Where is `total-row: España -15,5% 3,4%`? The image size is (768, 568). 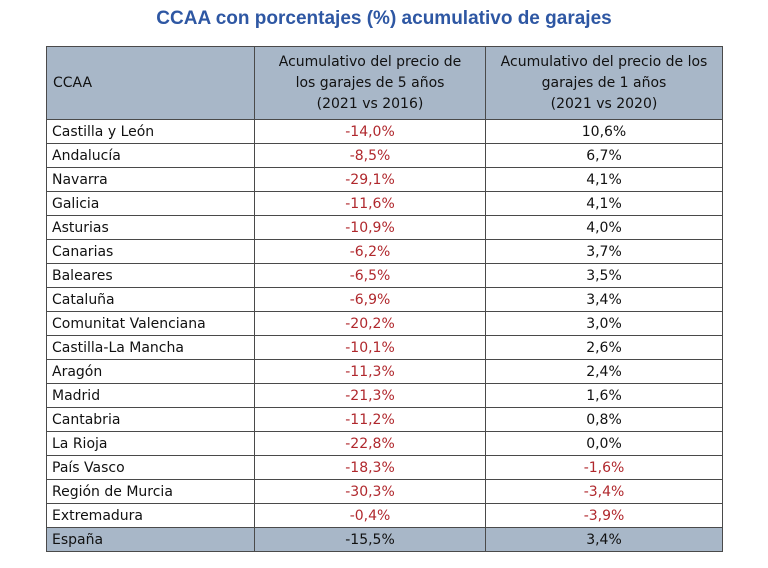 total-row: España -15,5% 3,4% is located at coordinates (384, 539).